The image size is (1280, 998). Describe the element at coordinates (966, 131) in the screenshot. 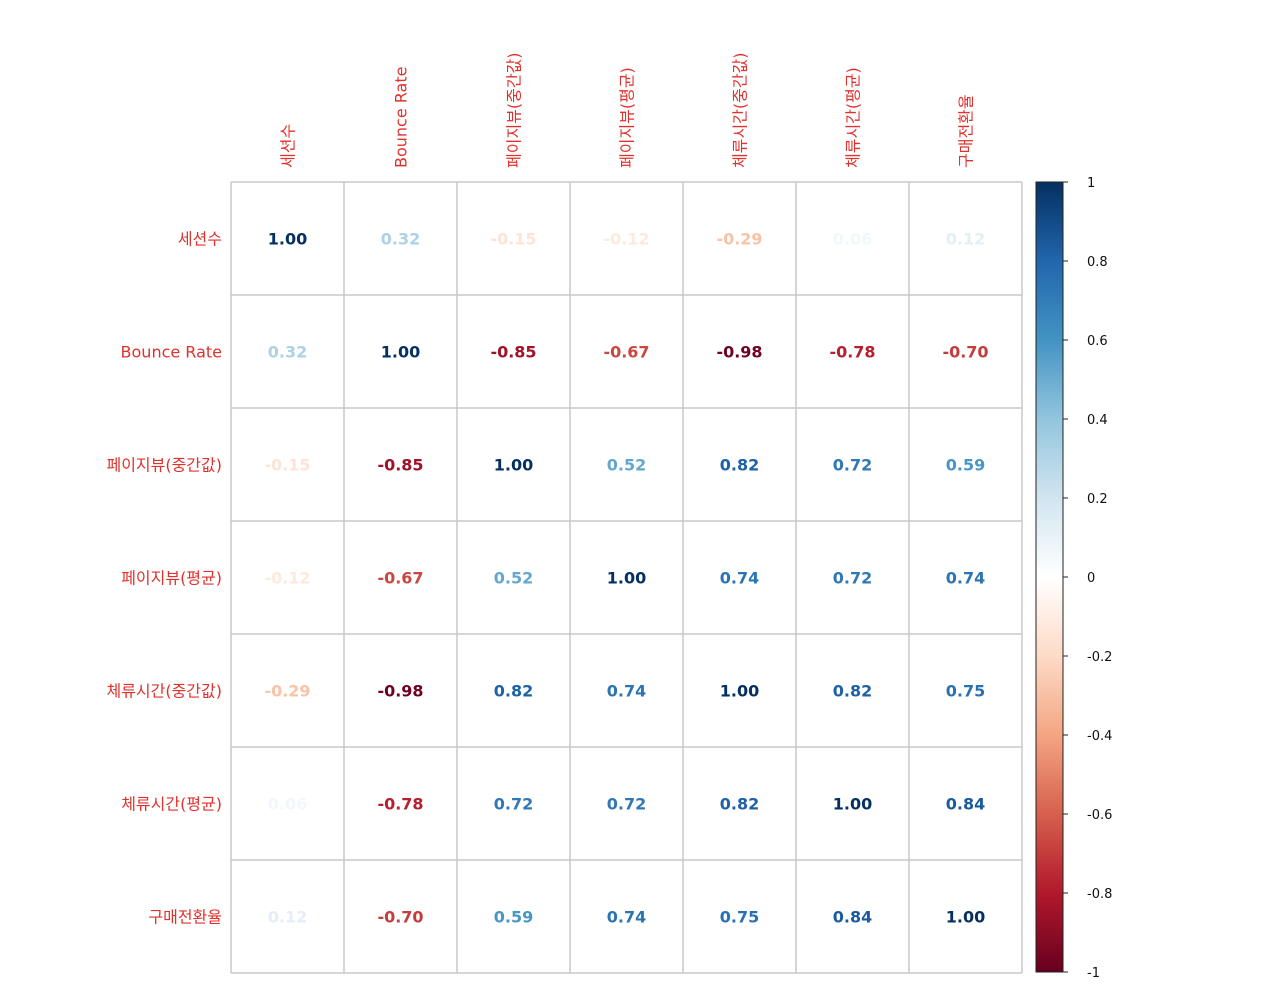

I see `column-label: 구매전환율` at that location.